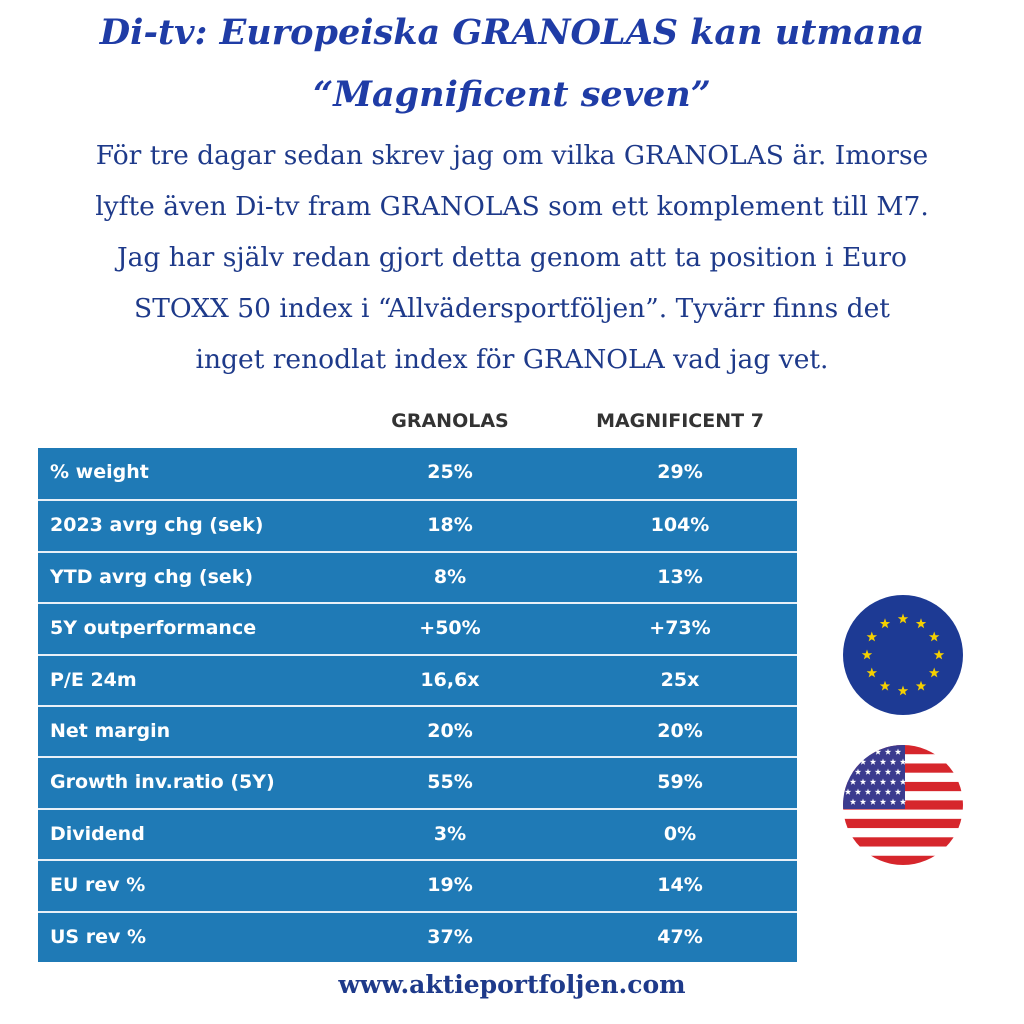 The width and height of the screenshot is (1024, 1024). What do you see at coordinates (417, 524) in the screenshot?
I see `table-row: 2023 avrg chg (sek) 18% 104%` at bounding box center [417, 524].